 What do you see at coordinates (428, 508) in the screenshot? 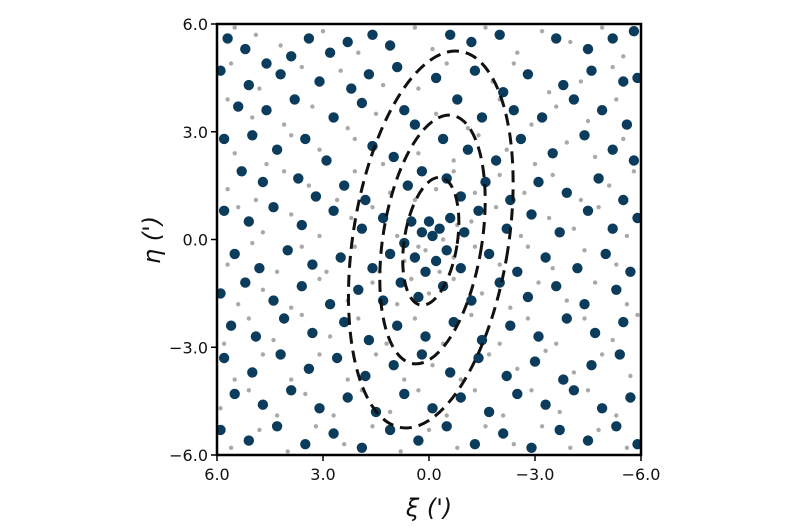
I see `x-axis-label: ξ (')` at bounding box center [428, 508].